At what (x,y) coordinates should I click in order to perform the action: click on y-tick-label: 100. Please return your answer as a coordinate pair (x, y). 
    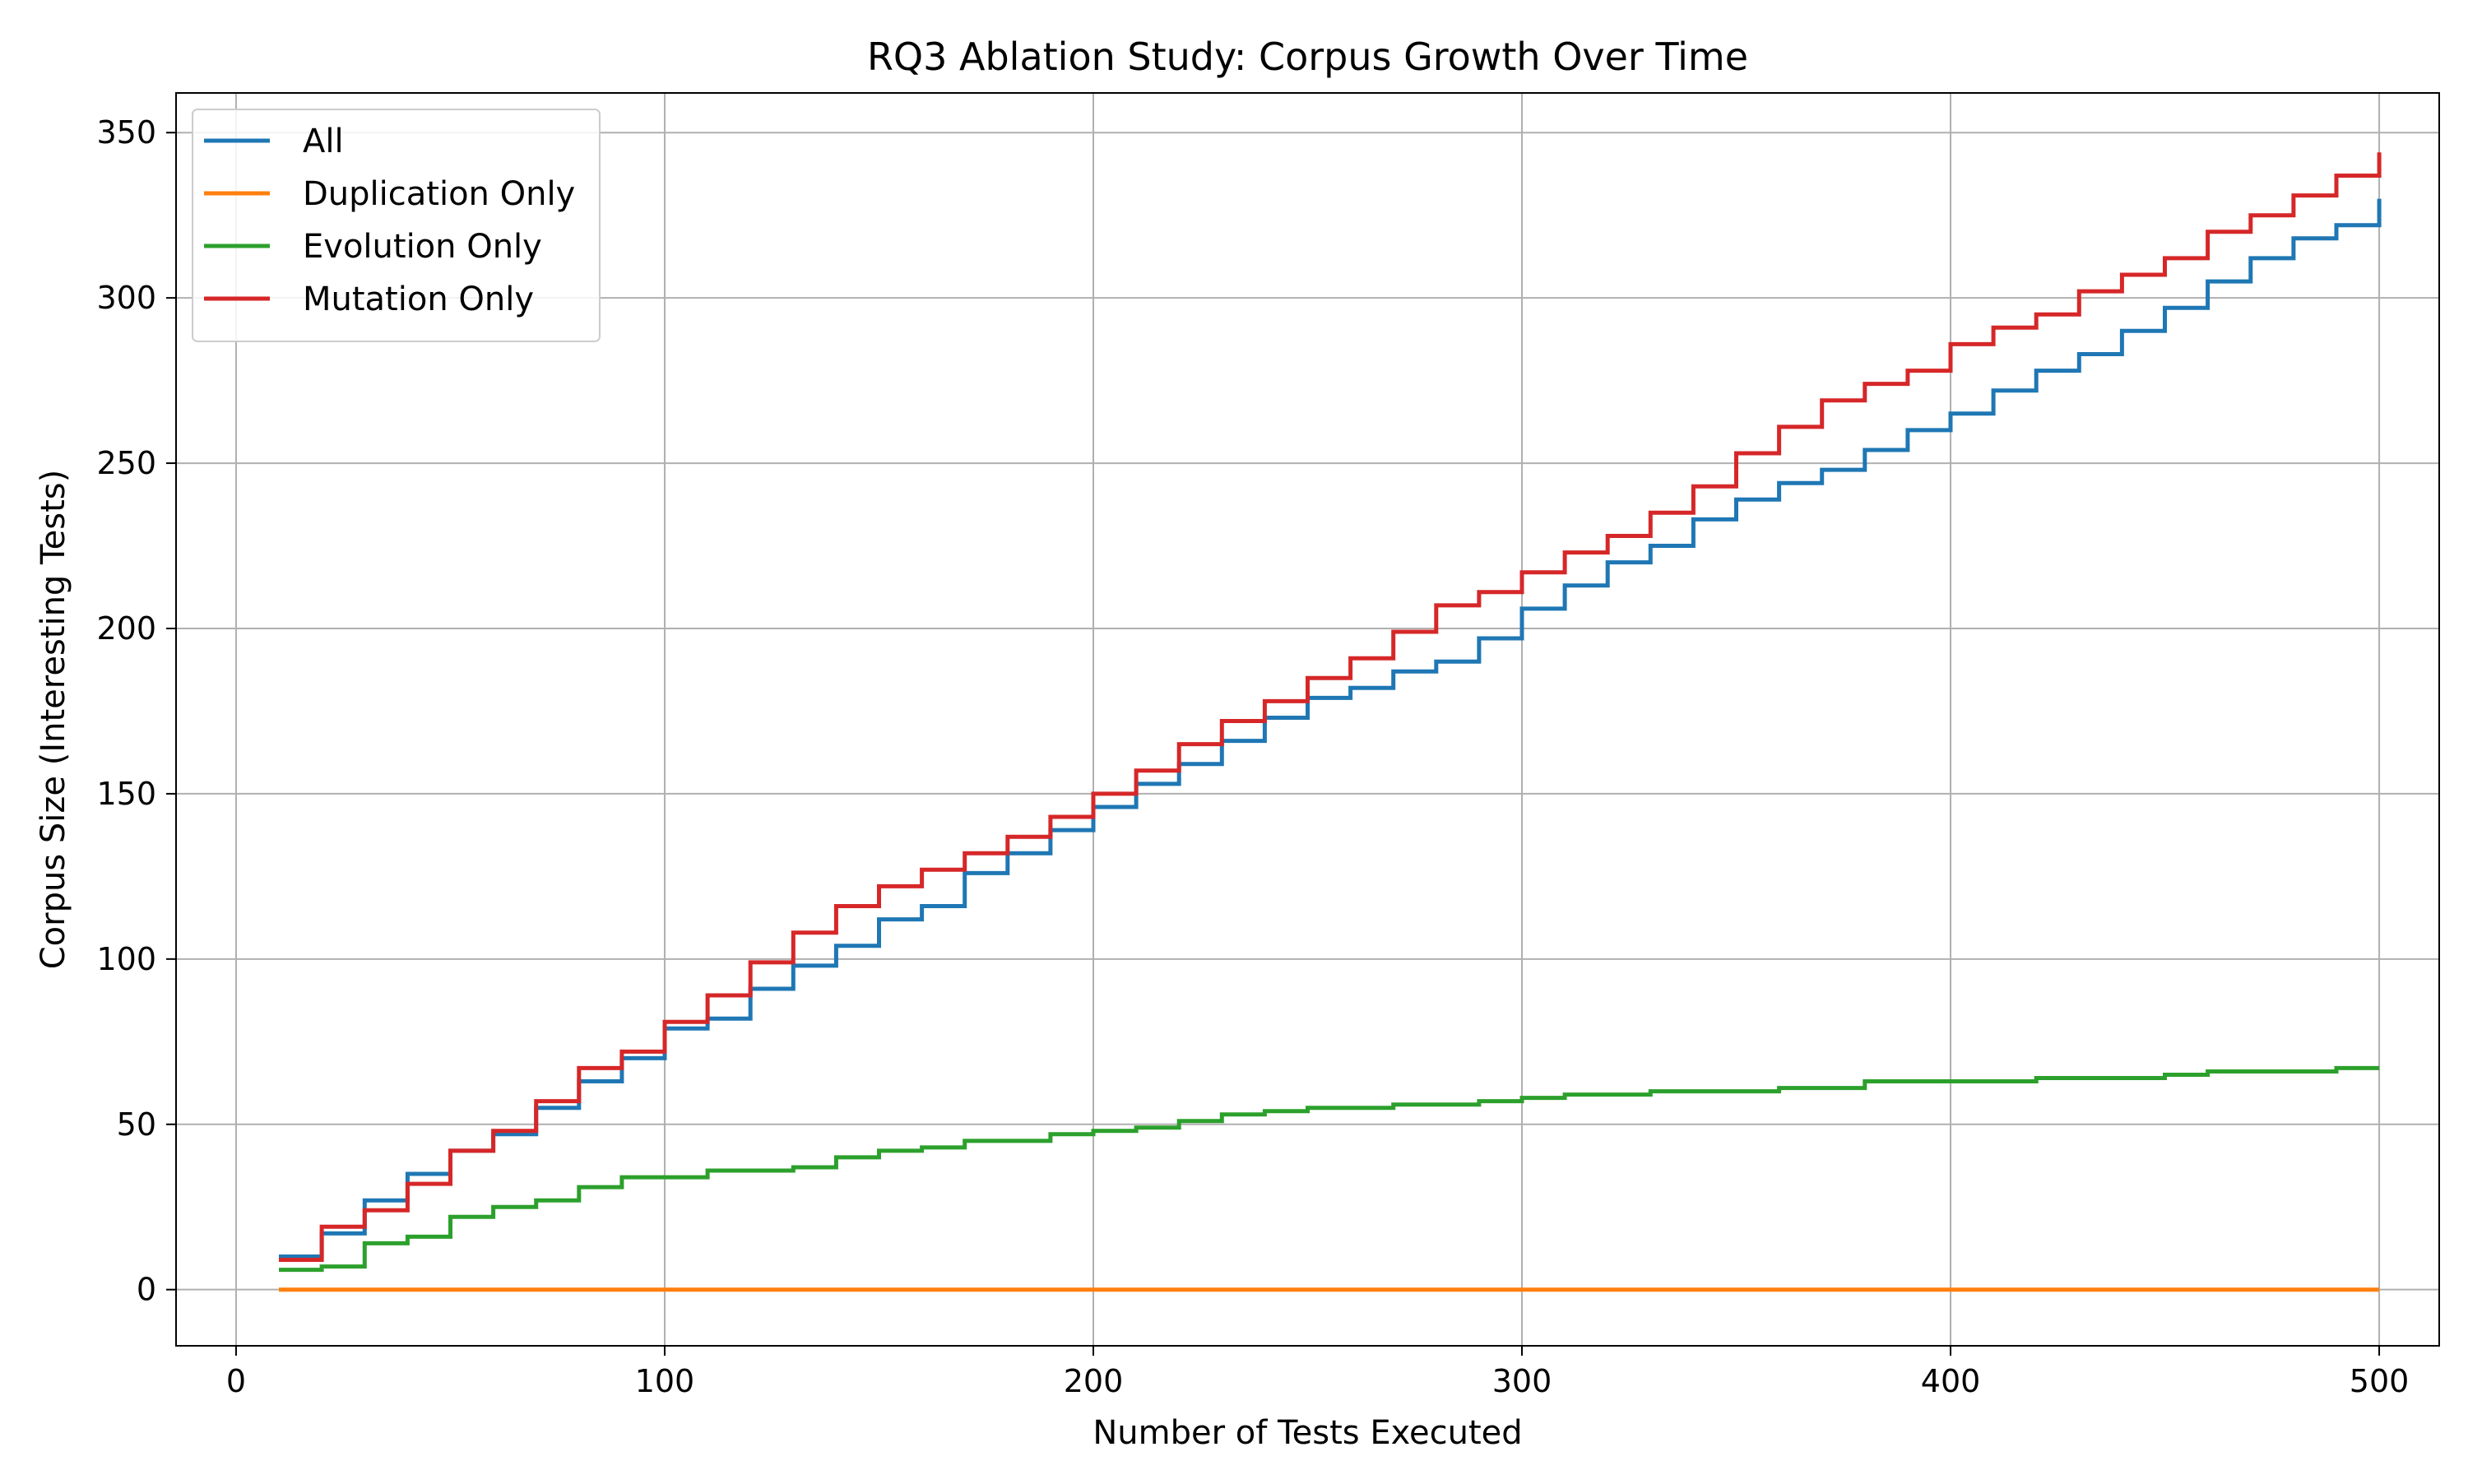
    Looking at the image, I should click on (126, 959).